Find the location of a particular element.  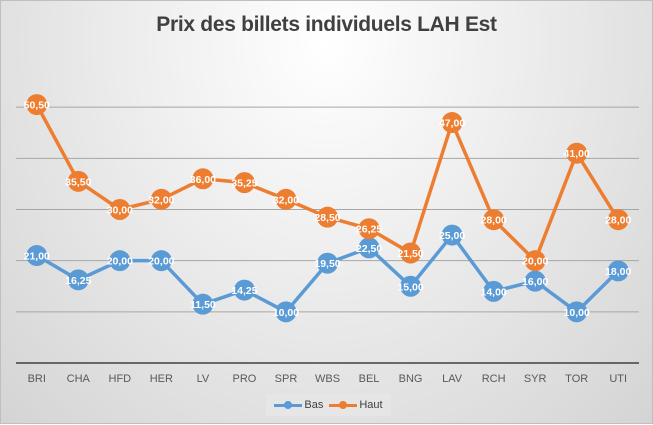

data-label-bas: 15,00 is located at coordinates (410, 287).